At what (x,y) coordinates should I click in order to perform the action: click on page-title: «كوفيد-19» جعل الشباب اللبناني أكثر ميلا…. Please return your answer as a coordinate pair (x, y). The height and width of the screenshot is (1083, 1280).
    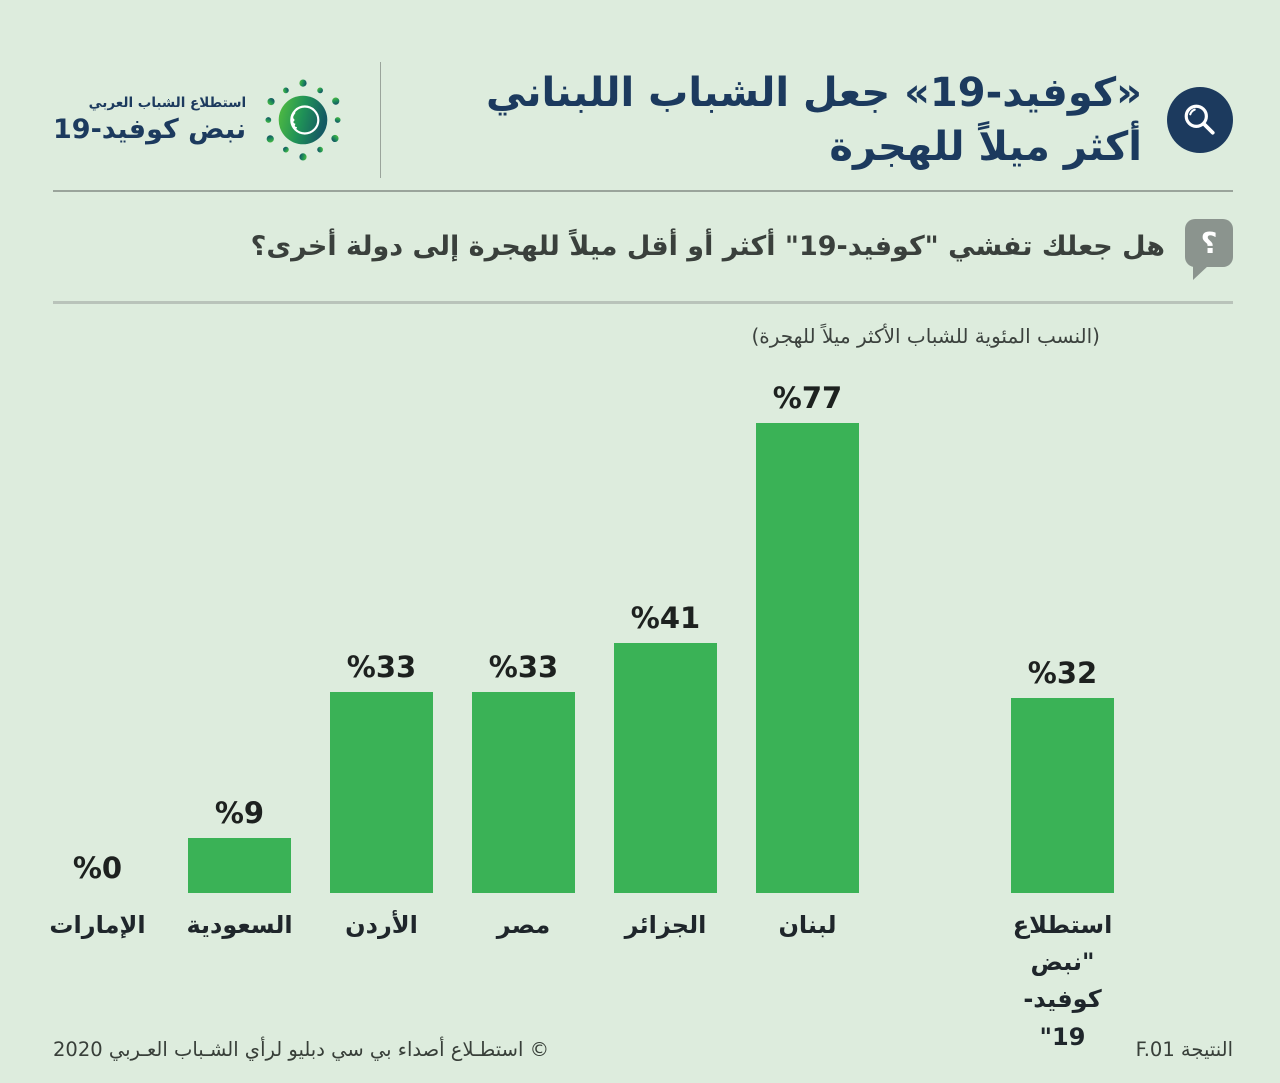
    Looking at the image, I should click on (814, 120).